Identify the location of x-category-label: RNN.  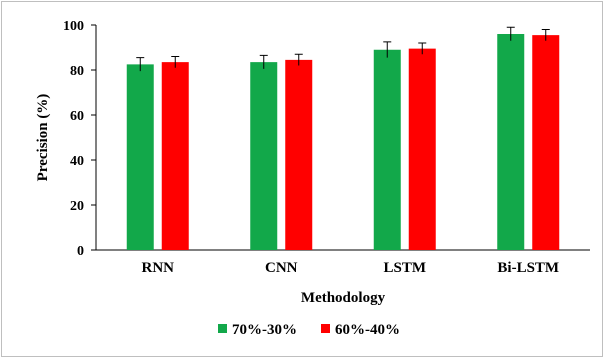
(158, 268).